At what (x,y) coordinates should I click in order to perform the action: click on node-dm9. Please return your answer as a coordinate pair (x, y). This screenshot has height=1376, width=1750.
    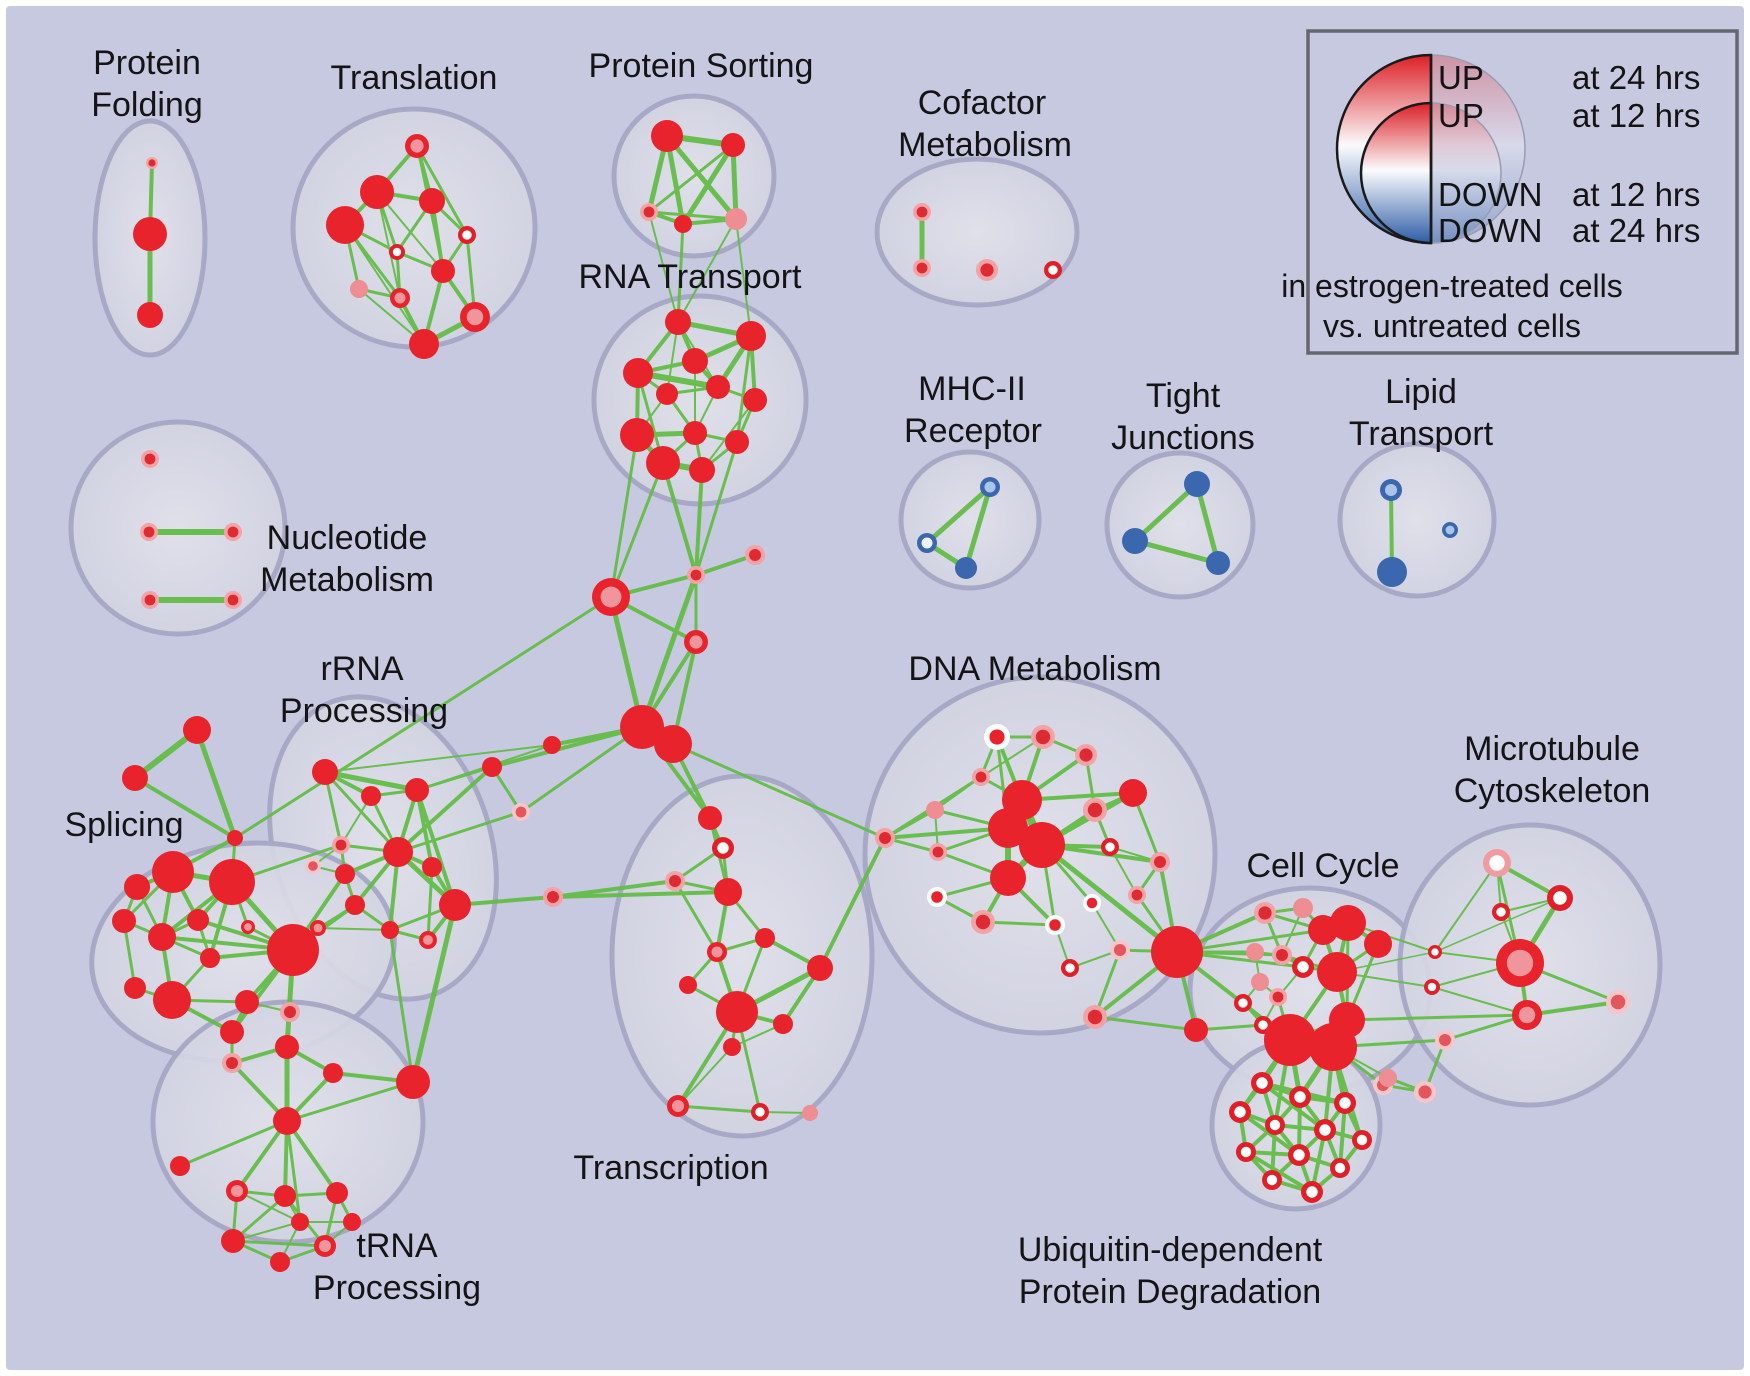
    Looking at the image, I should click on (1042, 845).